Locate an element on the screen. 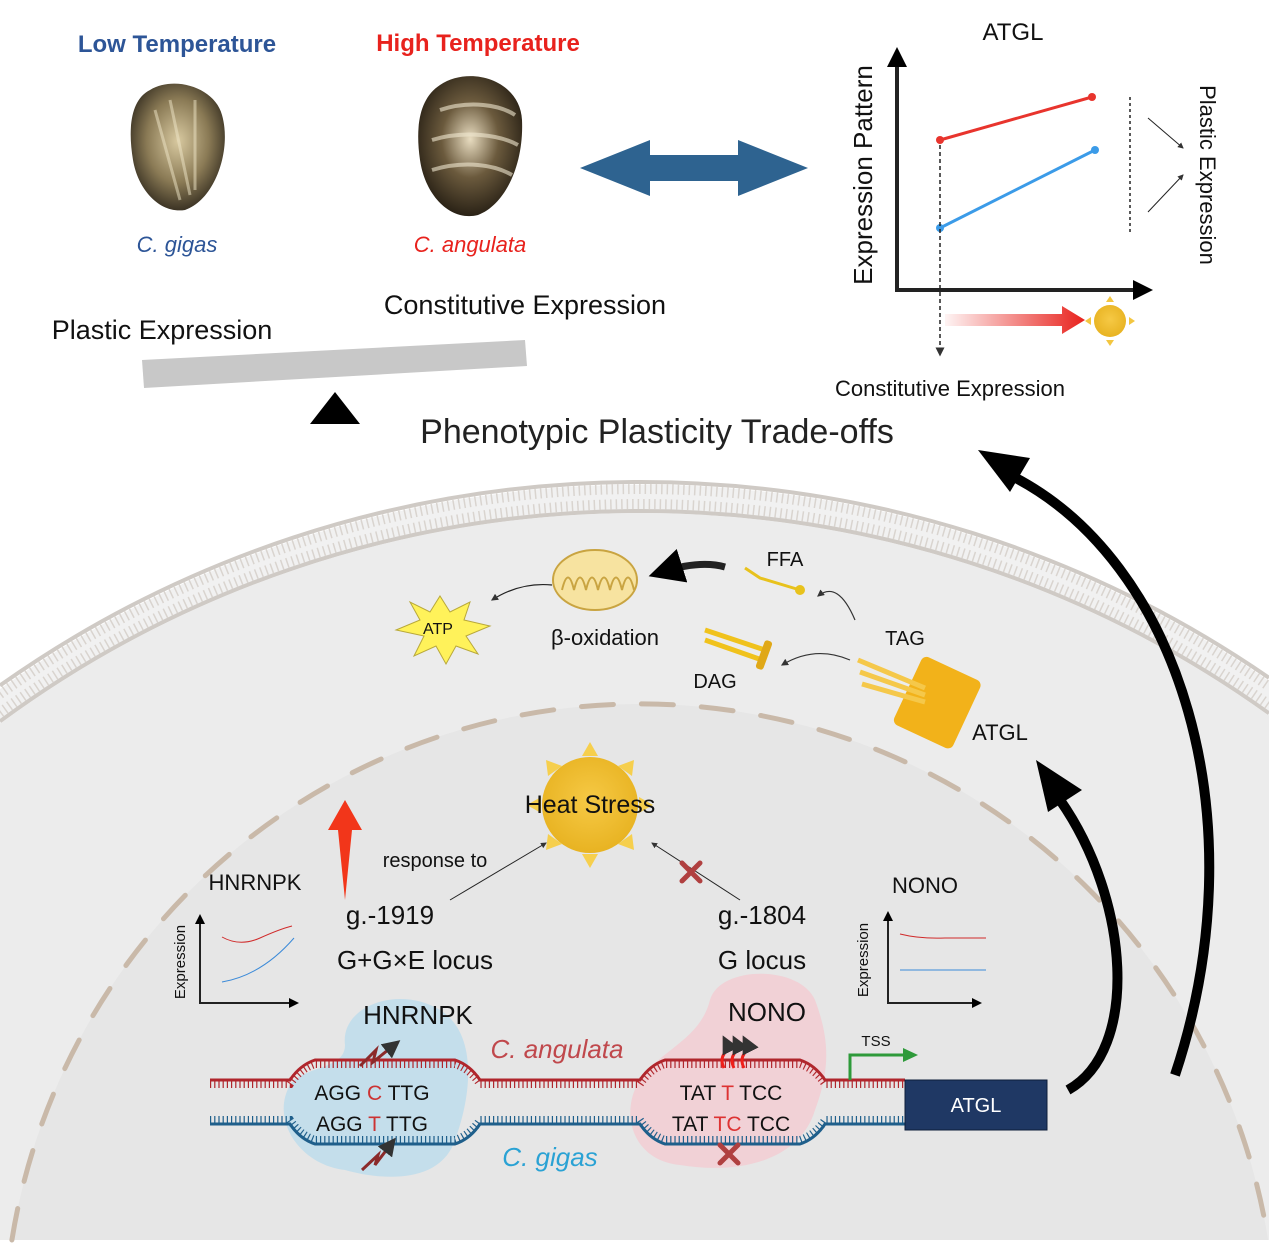 This screenshot has height=1244, width=1269. atp-label: ATP is located at coordinates (438, 629).